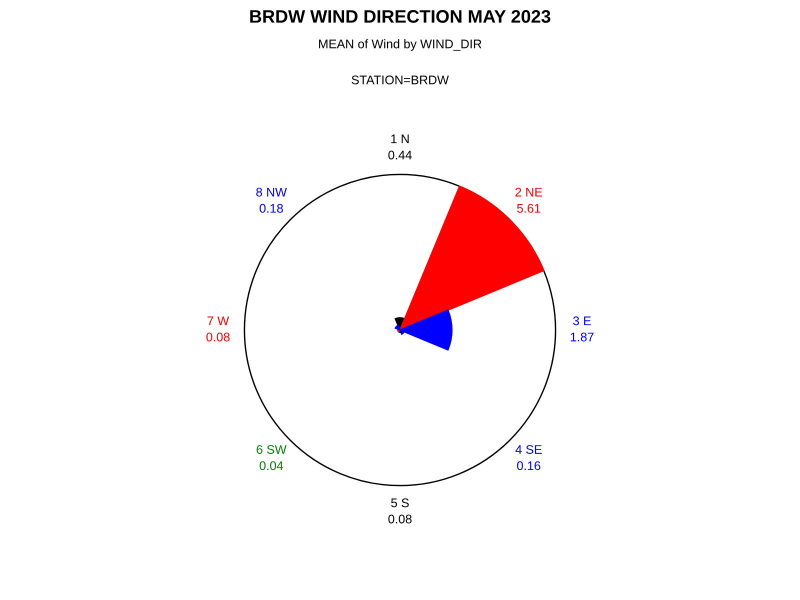  Describe the element at coordinates (528, 449) in the screenshot. I see `category-label: 4 SE` at that location.